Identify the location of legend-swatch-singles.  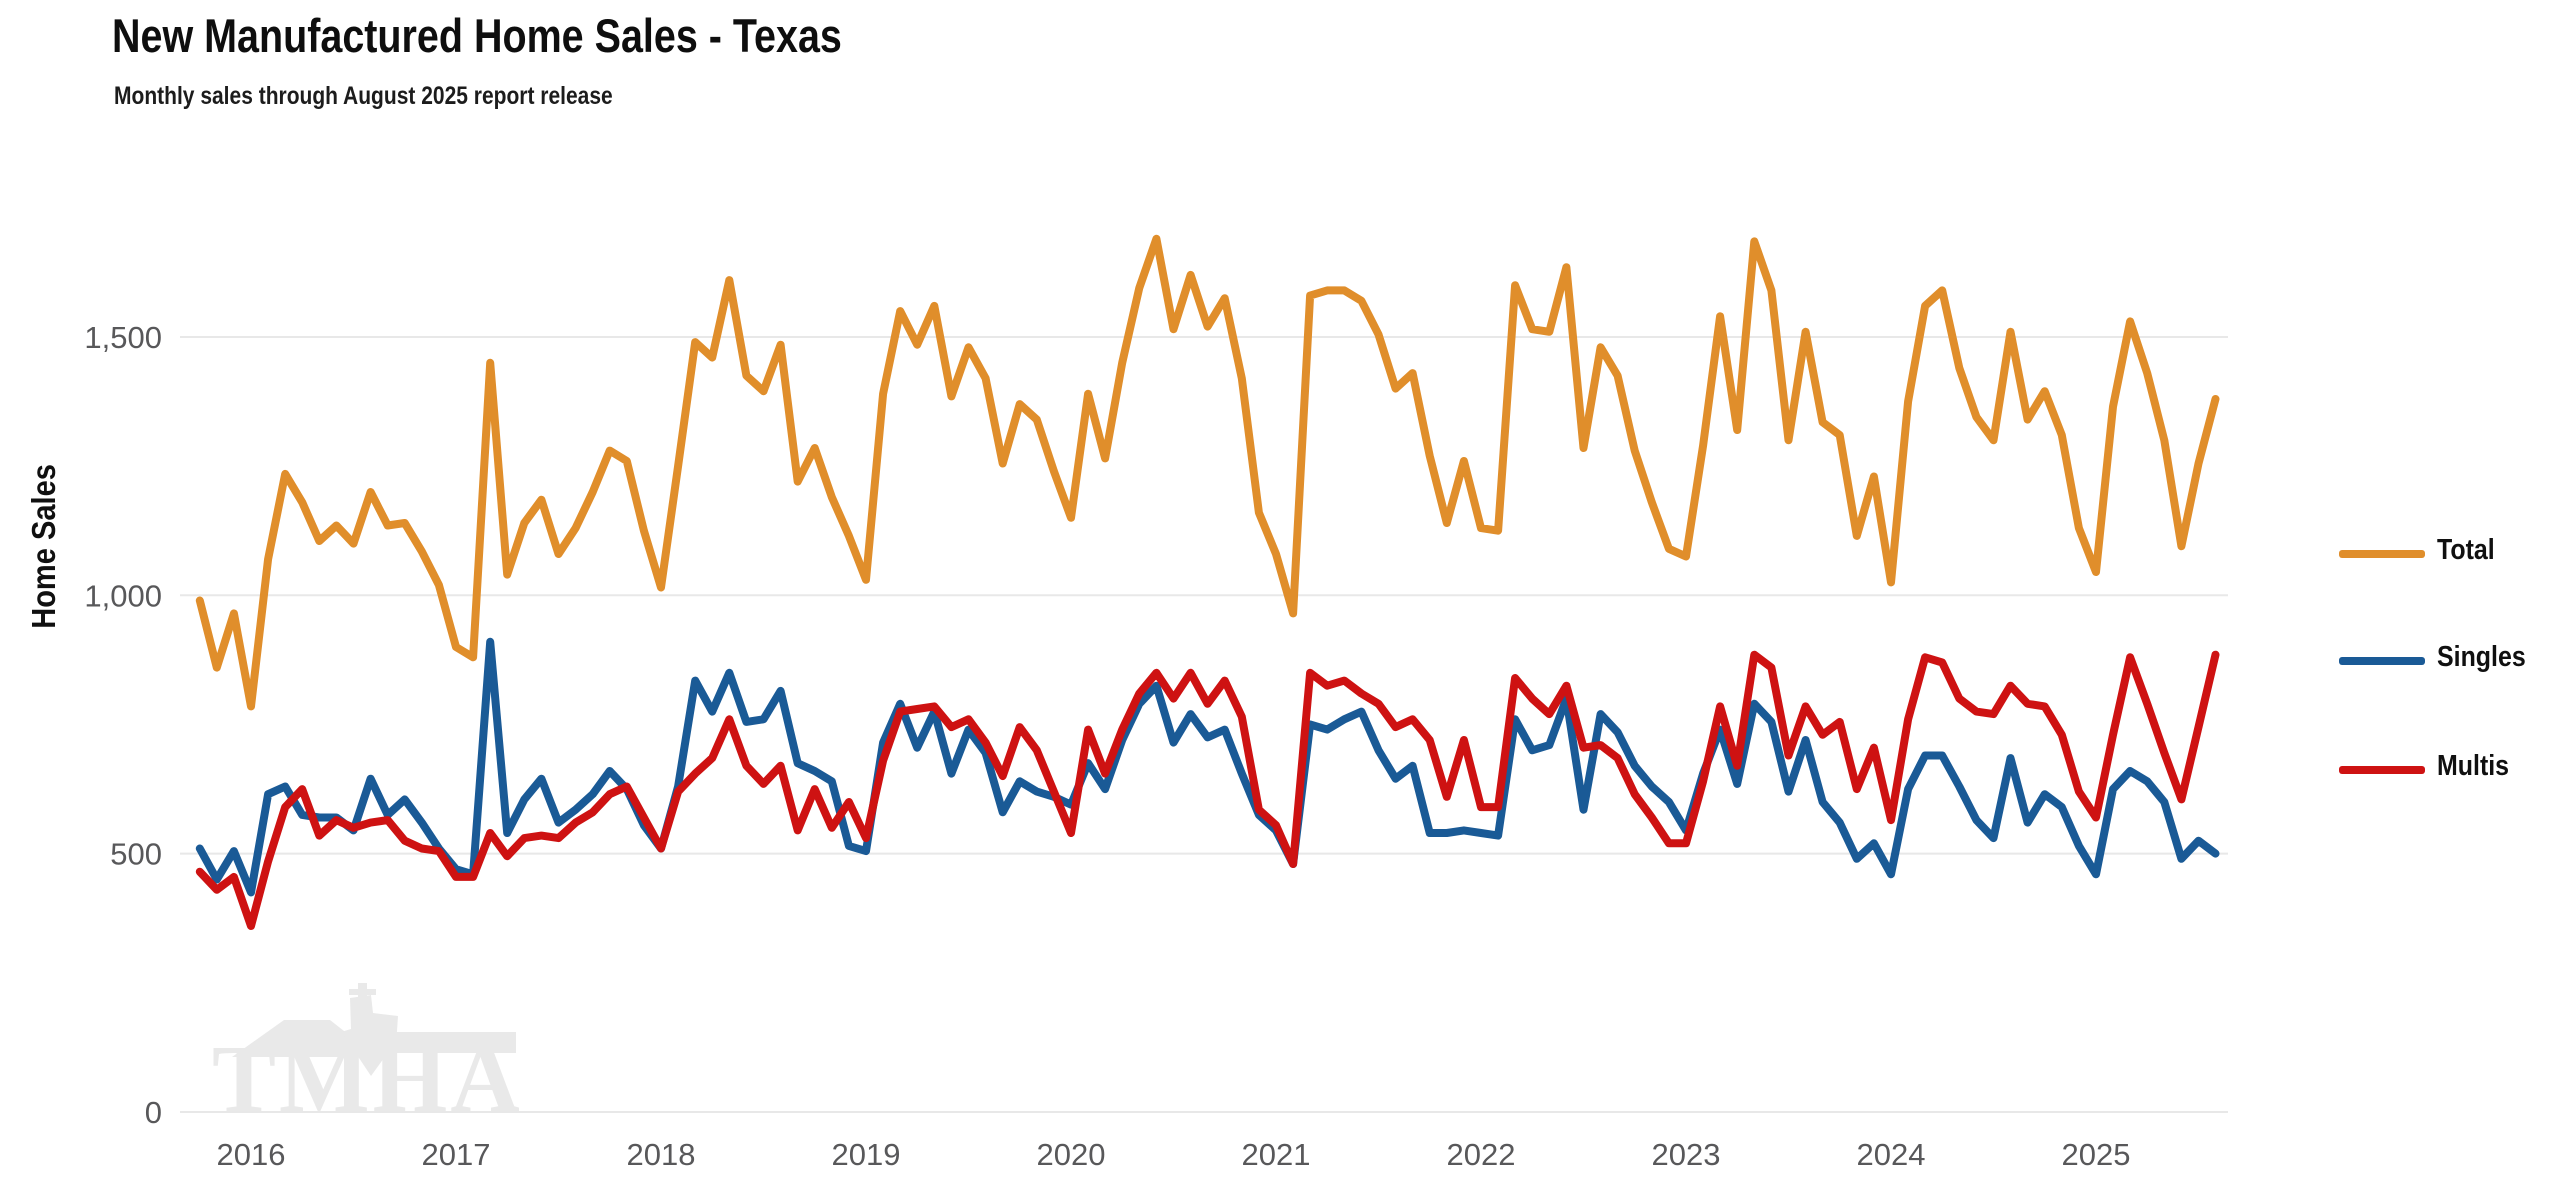
(2382, 661).